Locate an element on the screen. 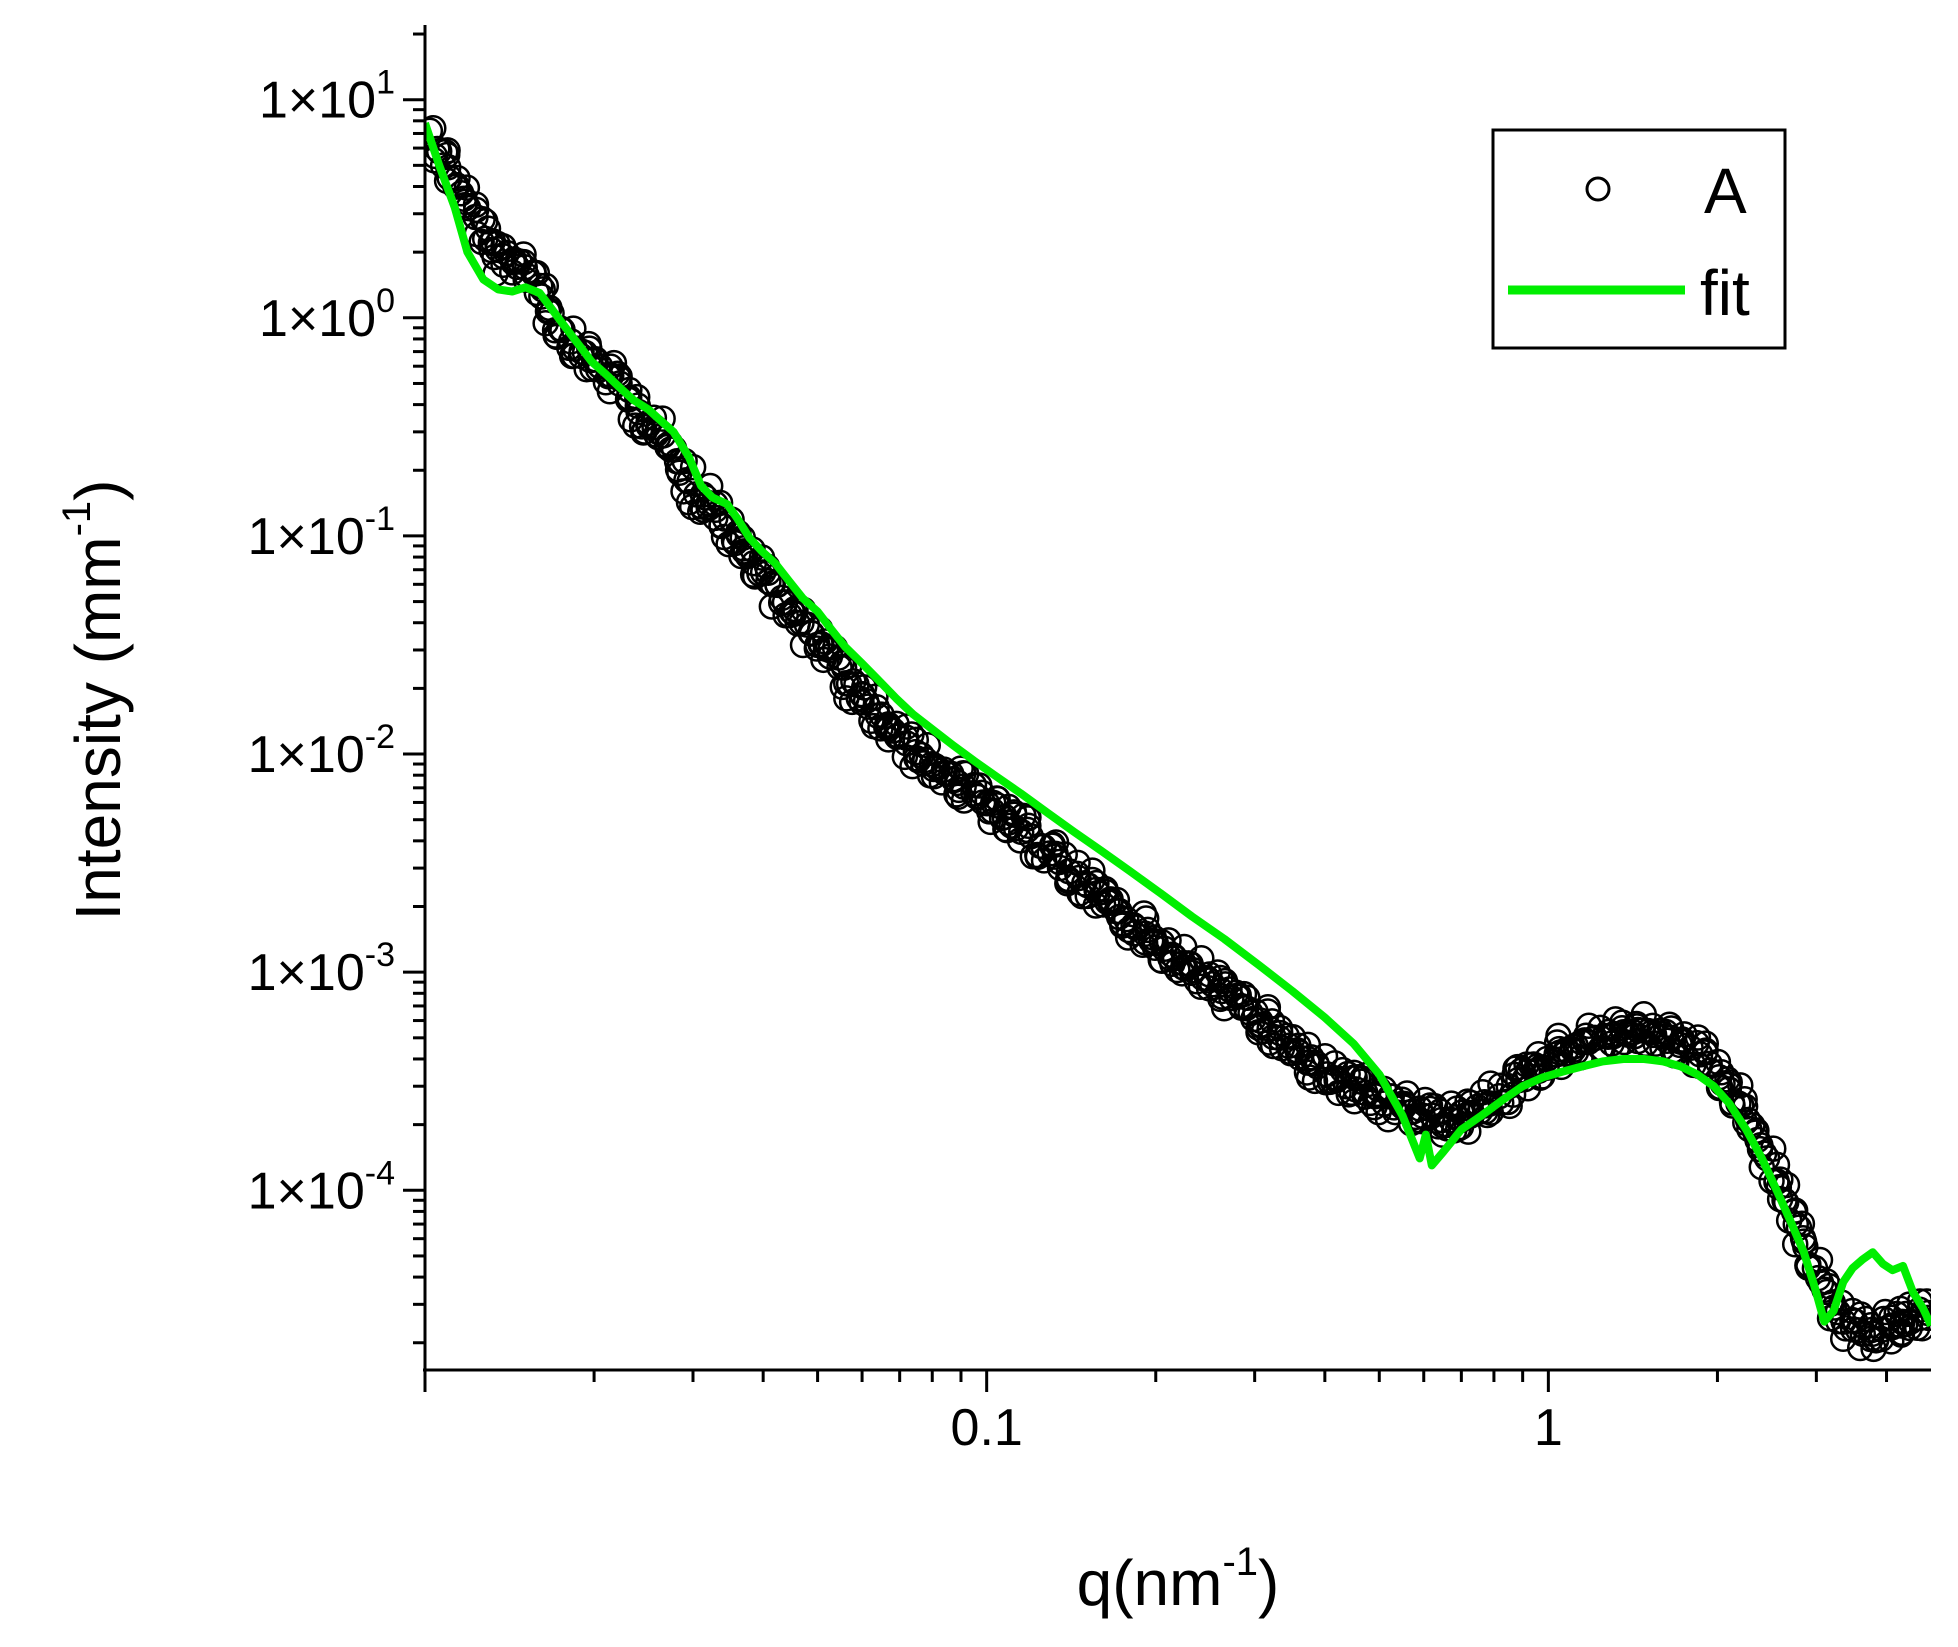 The width and height of the screenshot is (1958, 1647). legend-label-fit: fit is located at coordinates (1725, 293).